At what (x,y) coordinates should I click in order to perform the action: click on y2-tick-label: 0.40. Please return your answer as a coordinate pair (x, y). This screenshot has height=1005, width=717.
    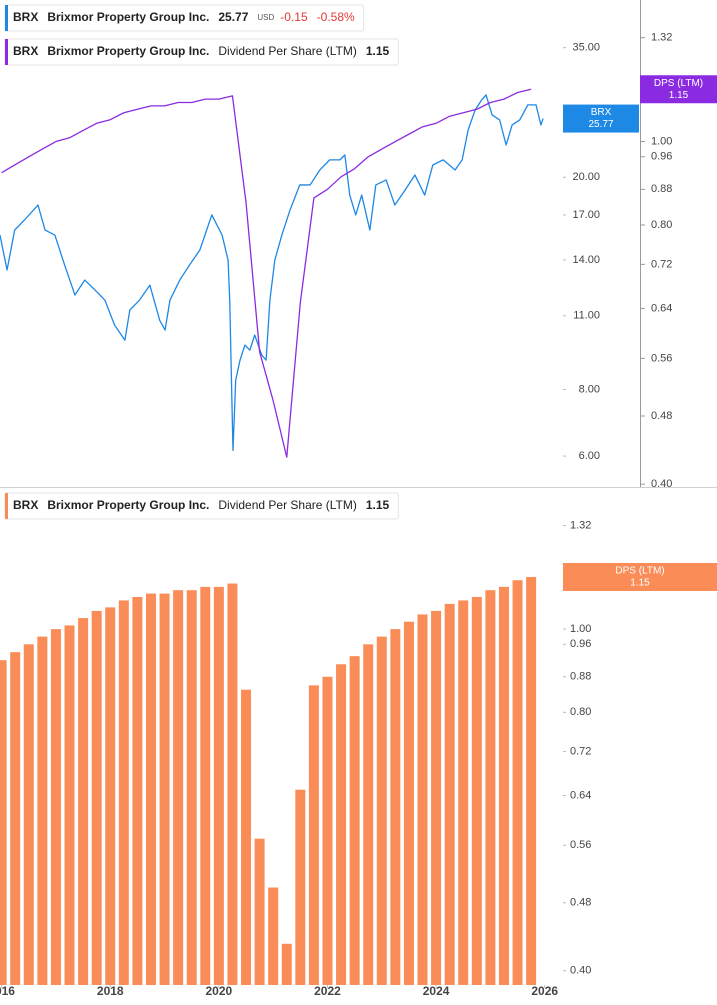
    Looking at the image, I should click on (661, 484).